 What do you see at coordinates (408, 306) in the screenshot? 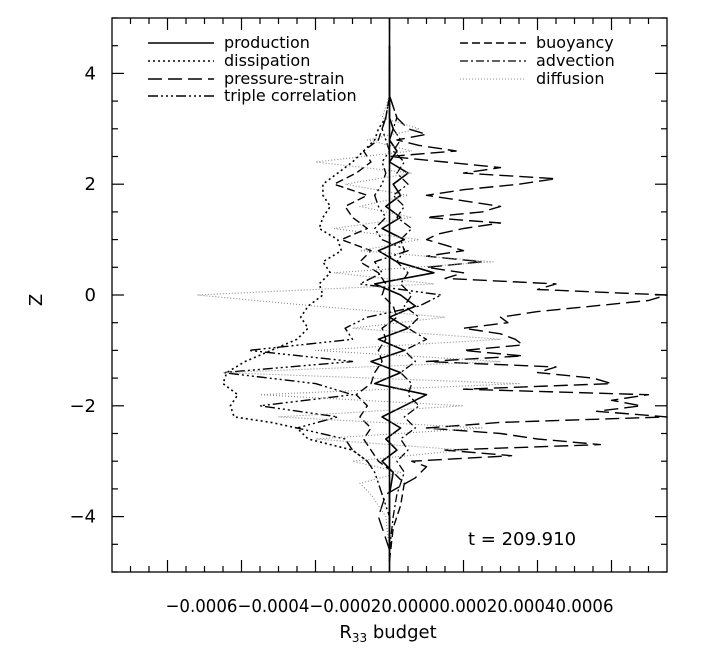
I see `series-advection` at bounding box center [408, 306].